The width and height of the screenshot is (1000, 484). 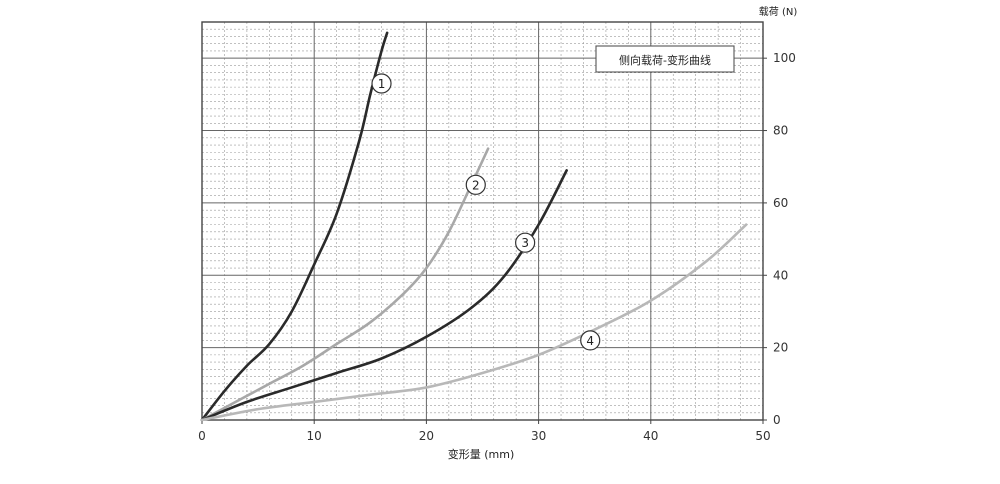 I want to click on x-tick-label: 20, so click(x=426, y=436).